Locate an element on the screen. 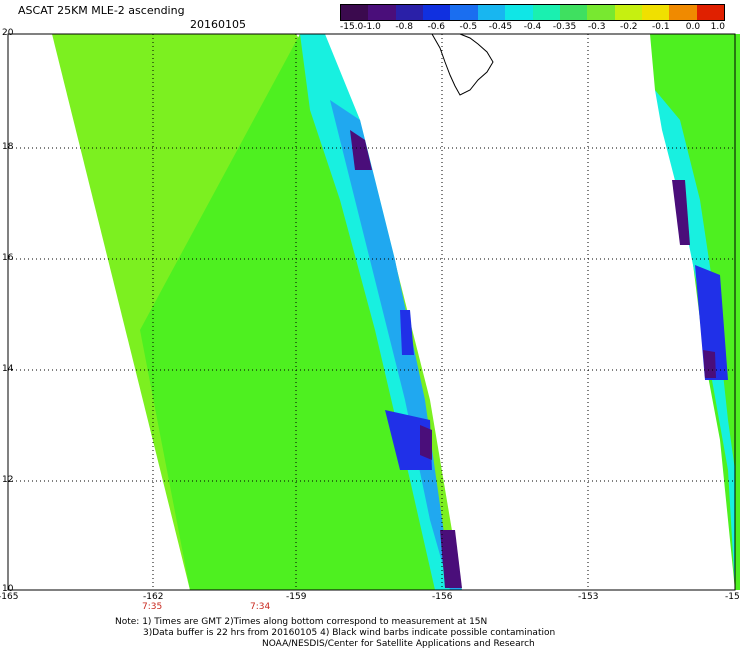 The image size is (740, 650). colorbar-tick-label: -15.0 is located at coordinates (352, 27).